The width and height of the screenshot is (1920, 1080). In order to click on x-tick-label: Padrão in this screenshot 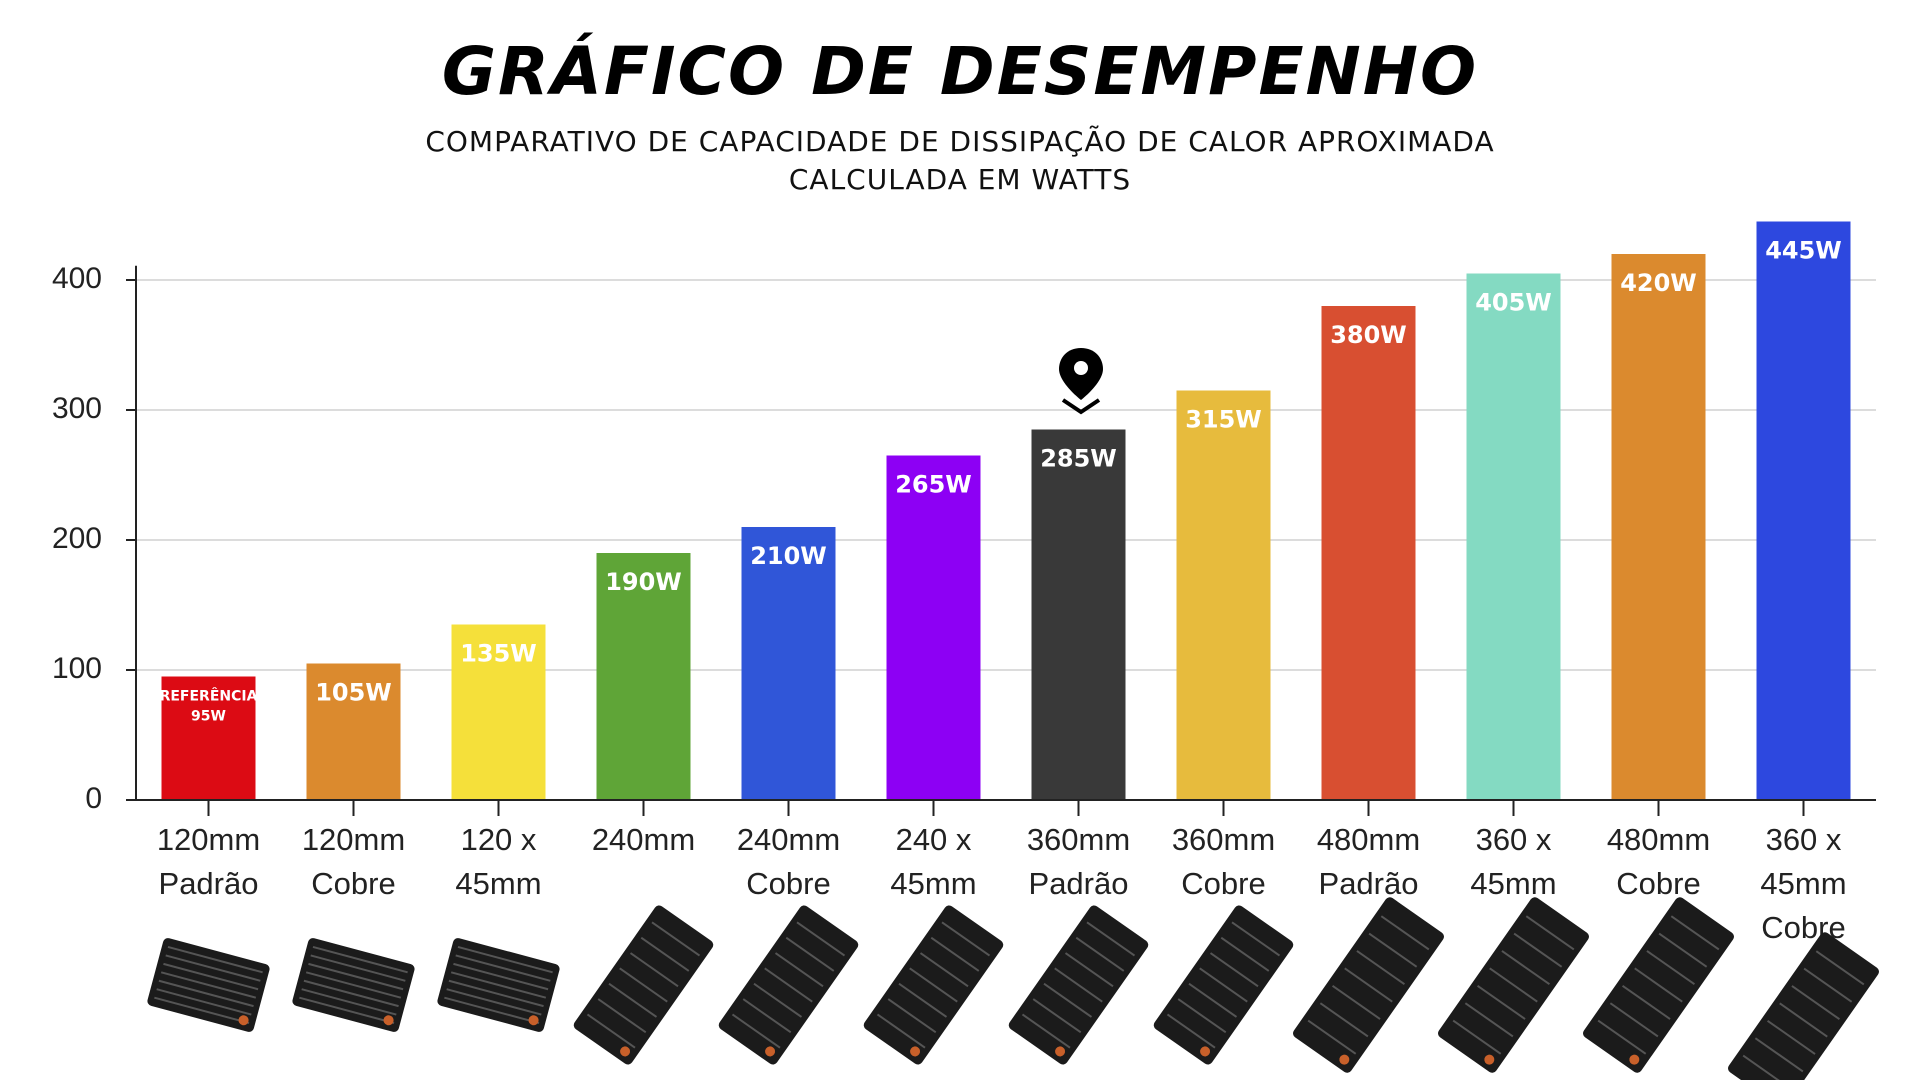, I will do `click(1369, 883)`.